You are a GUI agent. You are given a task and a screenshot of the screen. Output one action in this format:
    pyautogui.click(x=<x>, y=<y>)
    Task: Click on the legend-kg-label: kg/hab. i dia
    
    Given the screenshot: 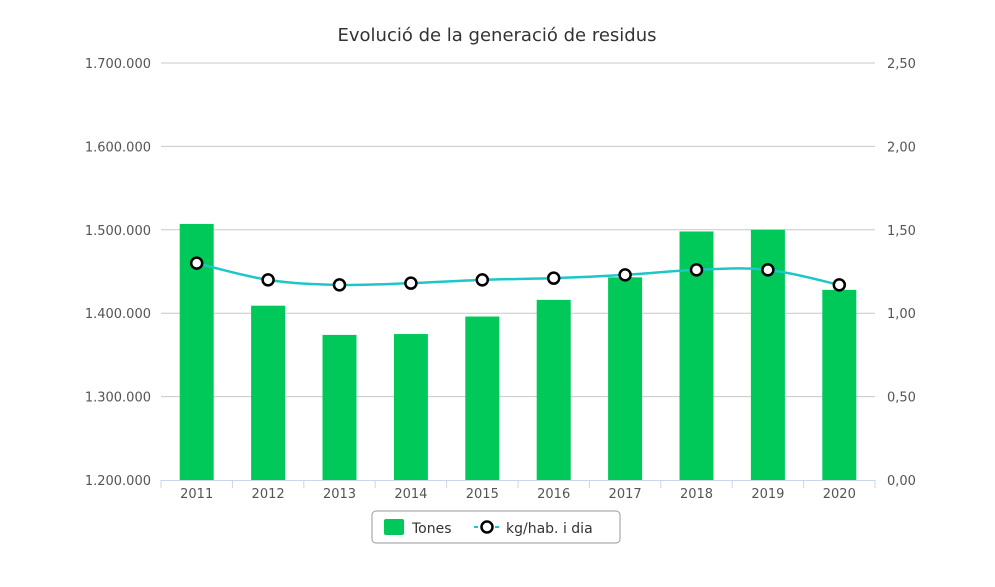 What is the action you would take?
    pyautogui.click(x=549, y=529)
    